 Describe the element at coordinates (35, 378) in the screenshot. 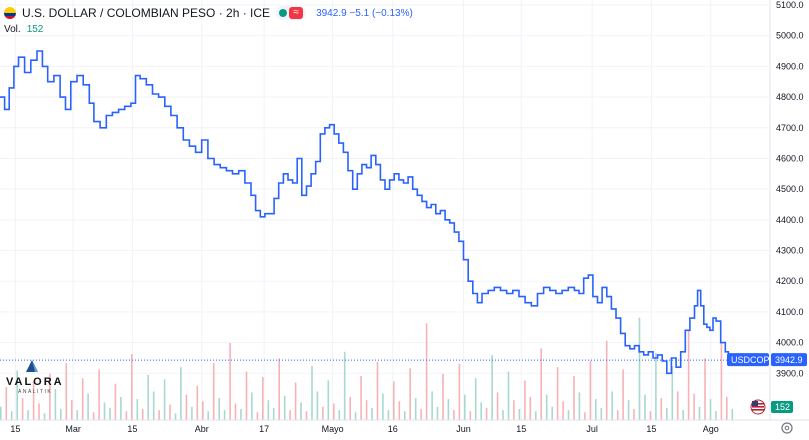

I see `valora-logo: VALORA ANALITIK` at that location.